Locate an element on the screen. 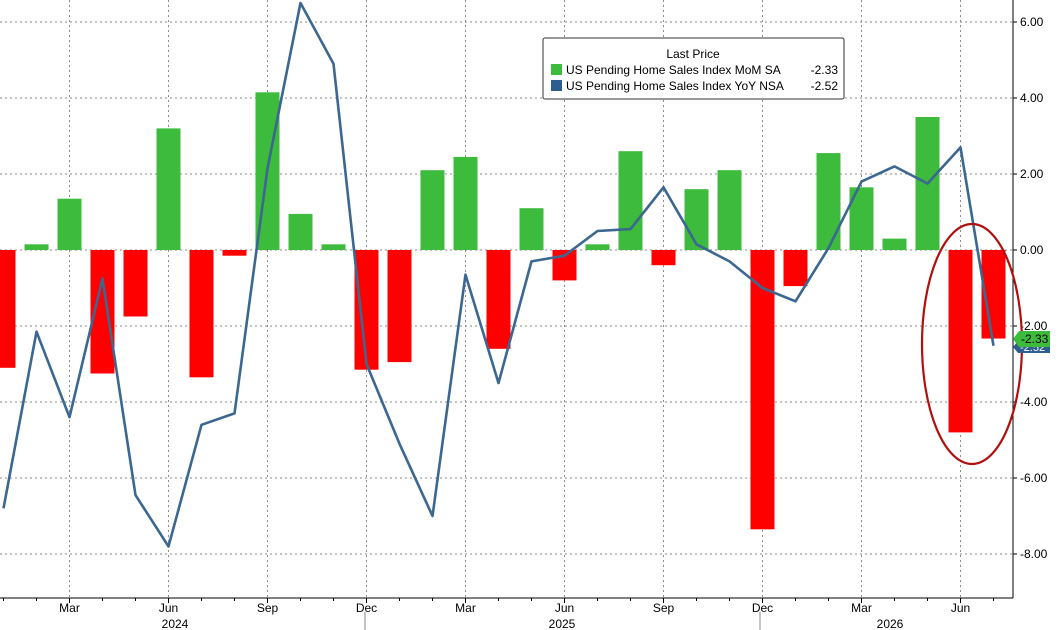 The height and width of the screenshot is (630, 1064). y-tick-label: 2.00 is located at coordinates (1032, 174).